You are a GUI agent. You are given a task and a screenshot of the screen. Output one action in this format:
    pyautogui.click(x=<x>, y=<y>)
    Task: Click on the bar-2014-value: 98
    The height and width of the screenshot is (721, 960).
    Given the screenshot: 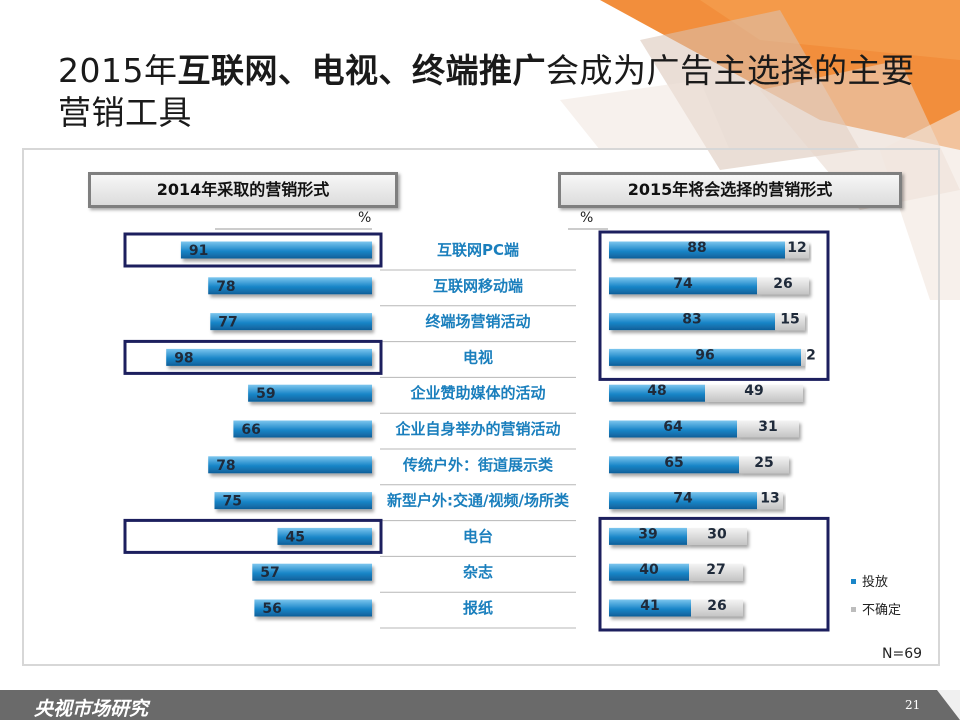 What is the action you would take?
    pyautogui.click(x=183, y=358)
    